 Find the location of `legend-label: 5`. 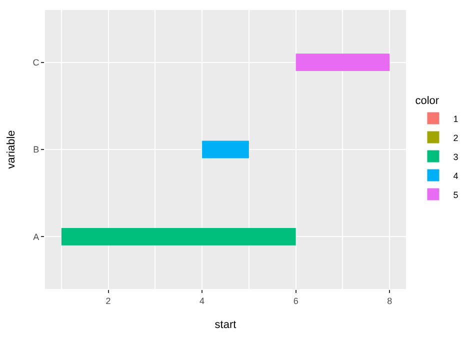

legend-label: 5 is located at coordinates (455, 195).